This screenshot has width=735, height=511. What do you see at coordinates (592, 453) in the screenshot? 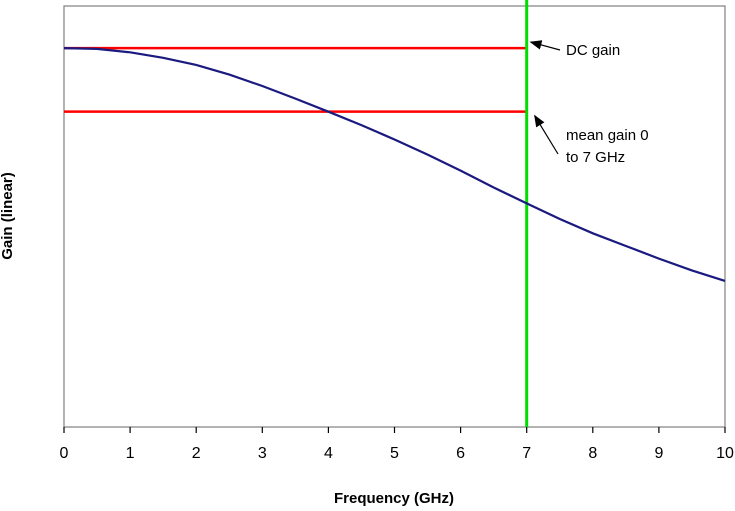
I see `x-tick-label: 8` at bounding box center [592, 453].